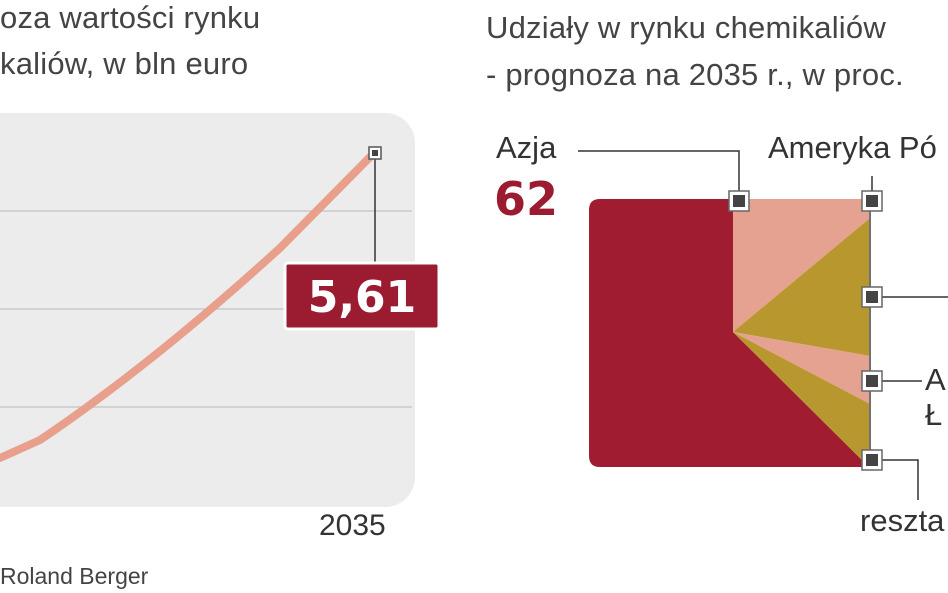 The image size is (948, 593). What do you see at coordinates (739, 201) in the screenshot?
I see `marker-asia-core` at bounding box center [739, 201].